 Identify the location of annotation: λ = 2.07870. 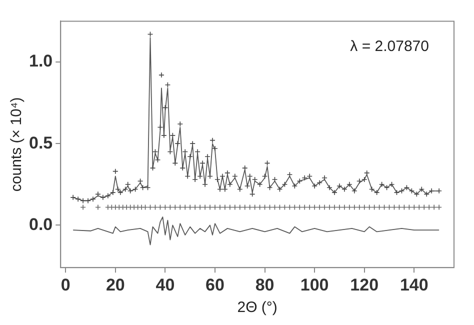
(389, 46).